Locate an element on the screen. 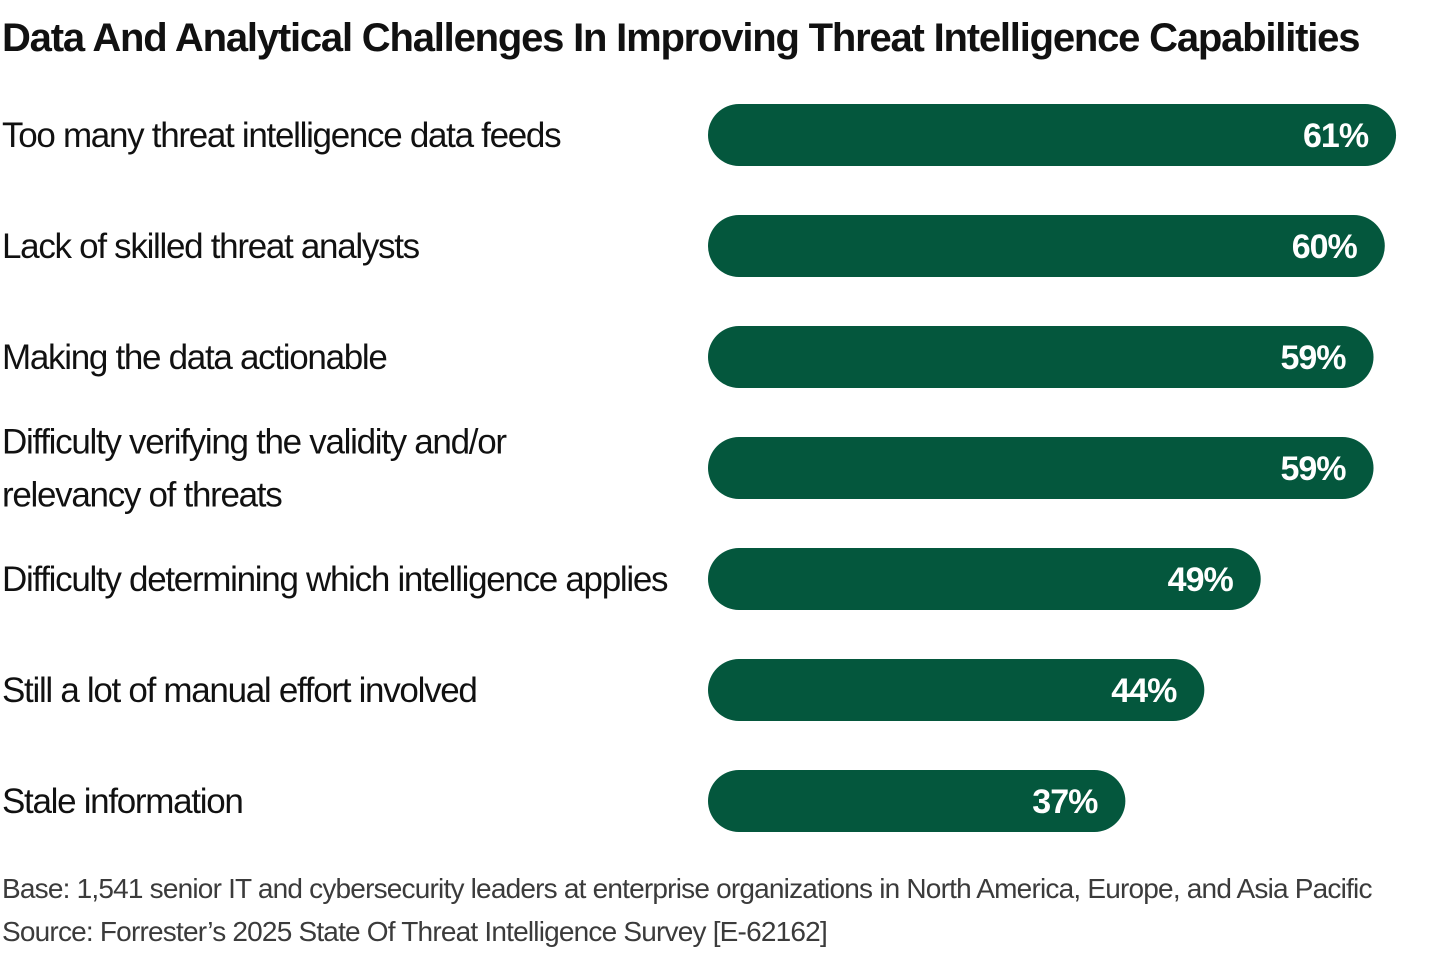 This screenshot has height=960, width=1440. category-label-6: Still a lot of manual effort involved is located at coordinates (240, 690).